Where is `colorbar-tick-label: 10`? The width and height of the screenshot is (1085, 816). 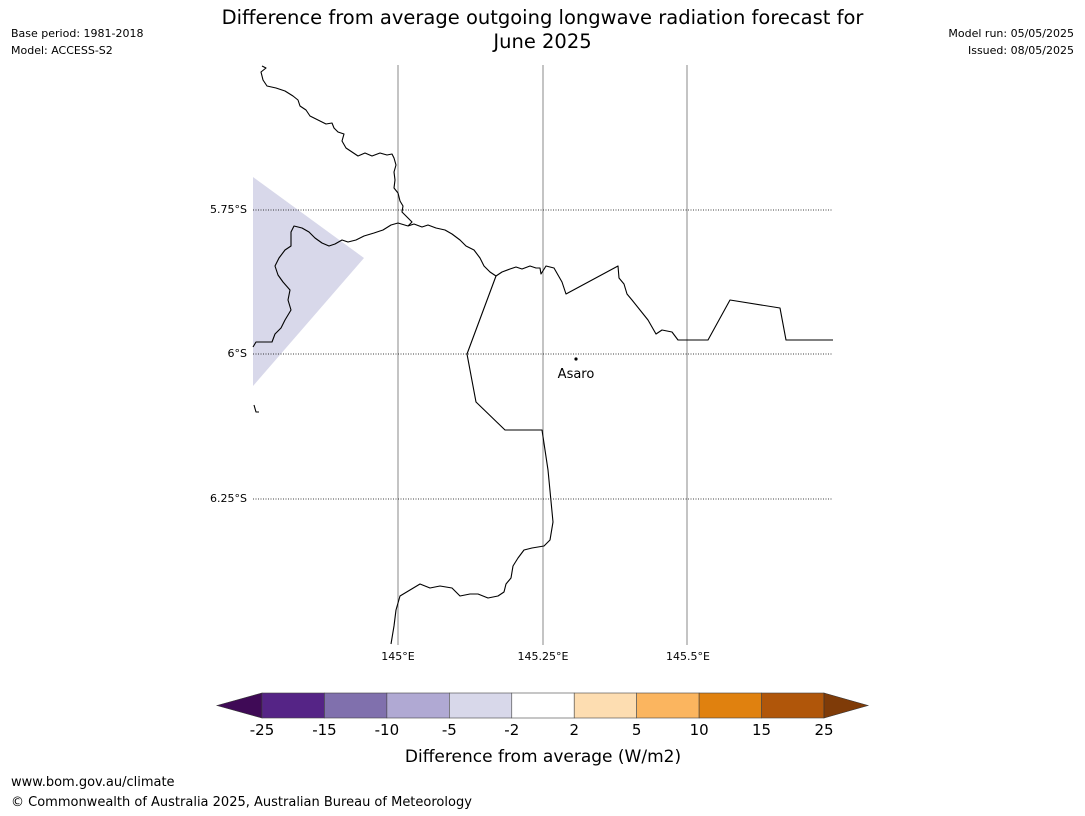
colorbar-tick-label: 10 is located at coordinates (699, 730).